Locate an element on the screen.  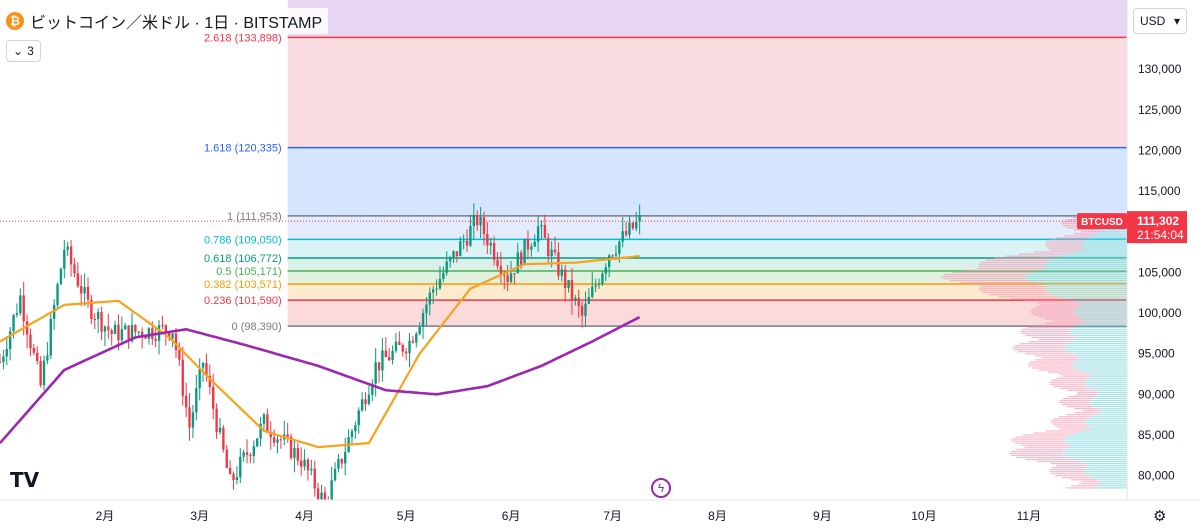
bitcoin-icon: ₿ is located at coordinates (15, 21).